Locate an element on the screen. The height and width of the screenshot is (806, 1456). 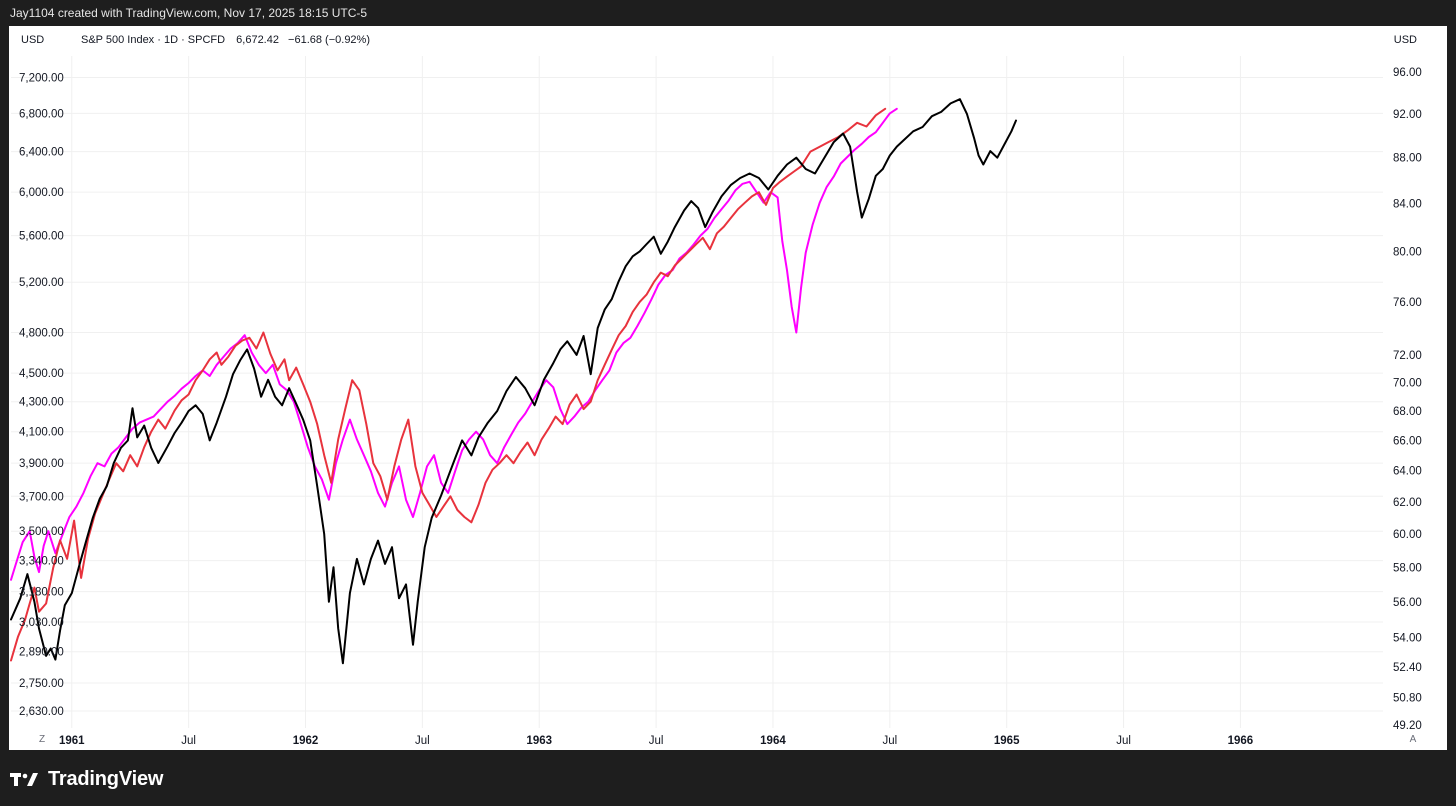
left-tick-label: 4,500.00 is located at coordinates (41, 374).